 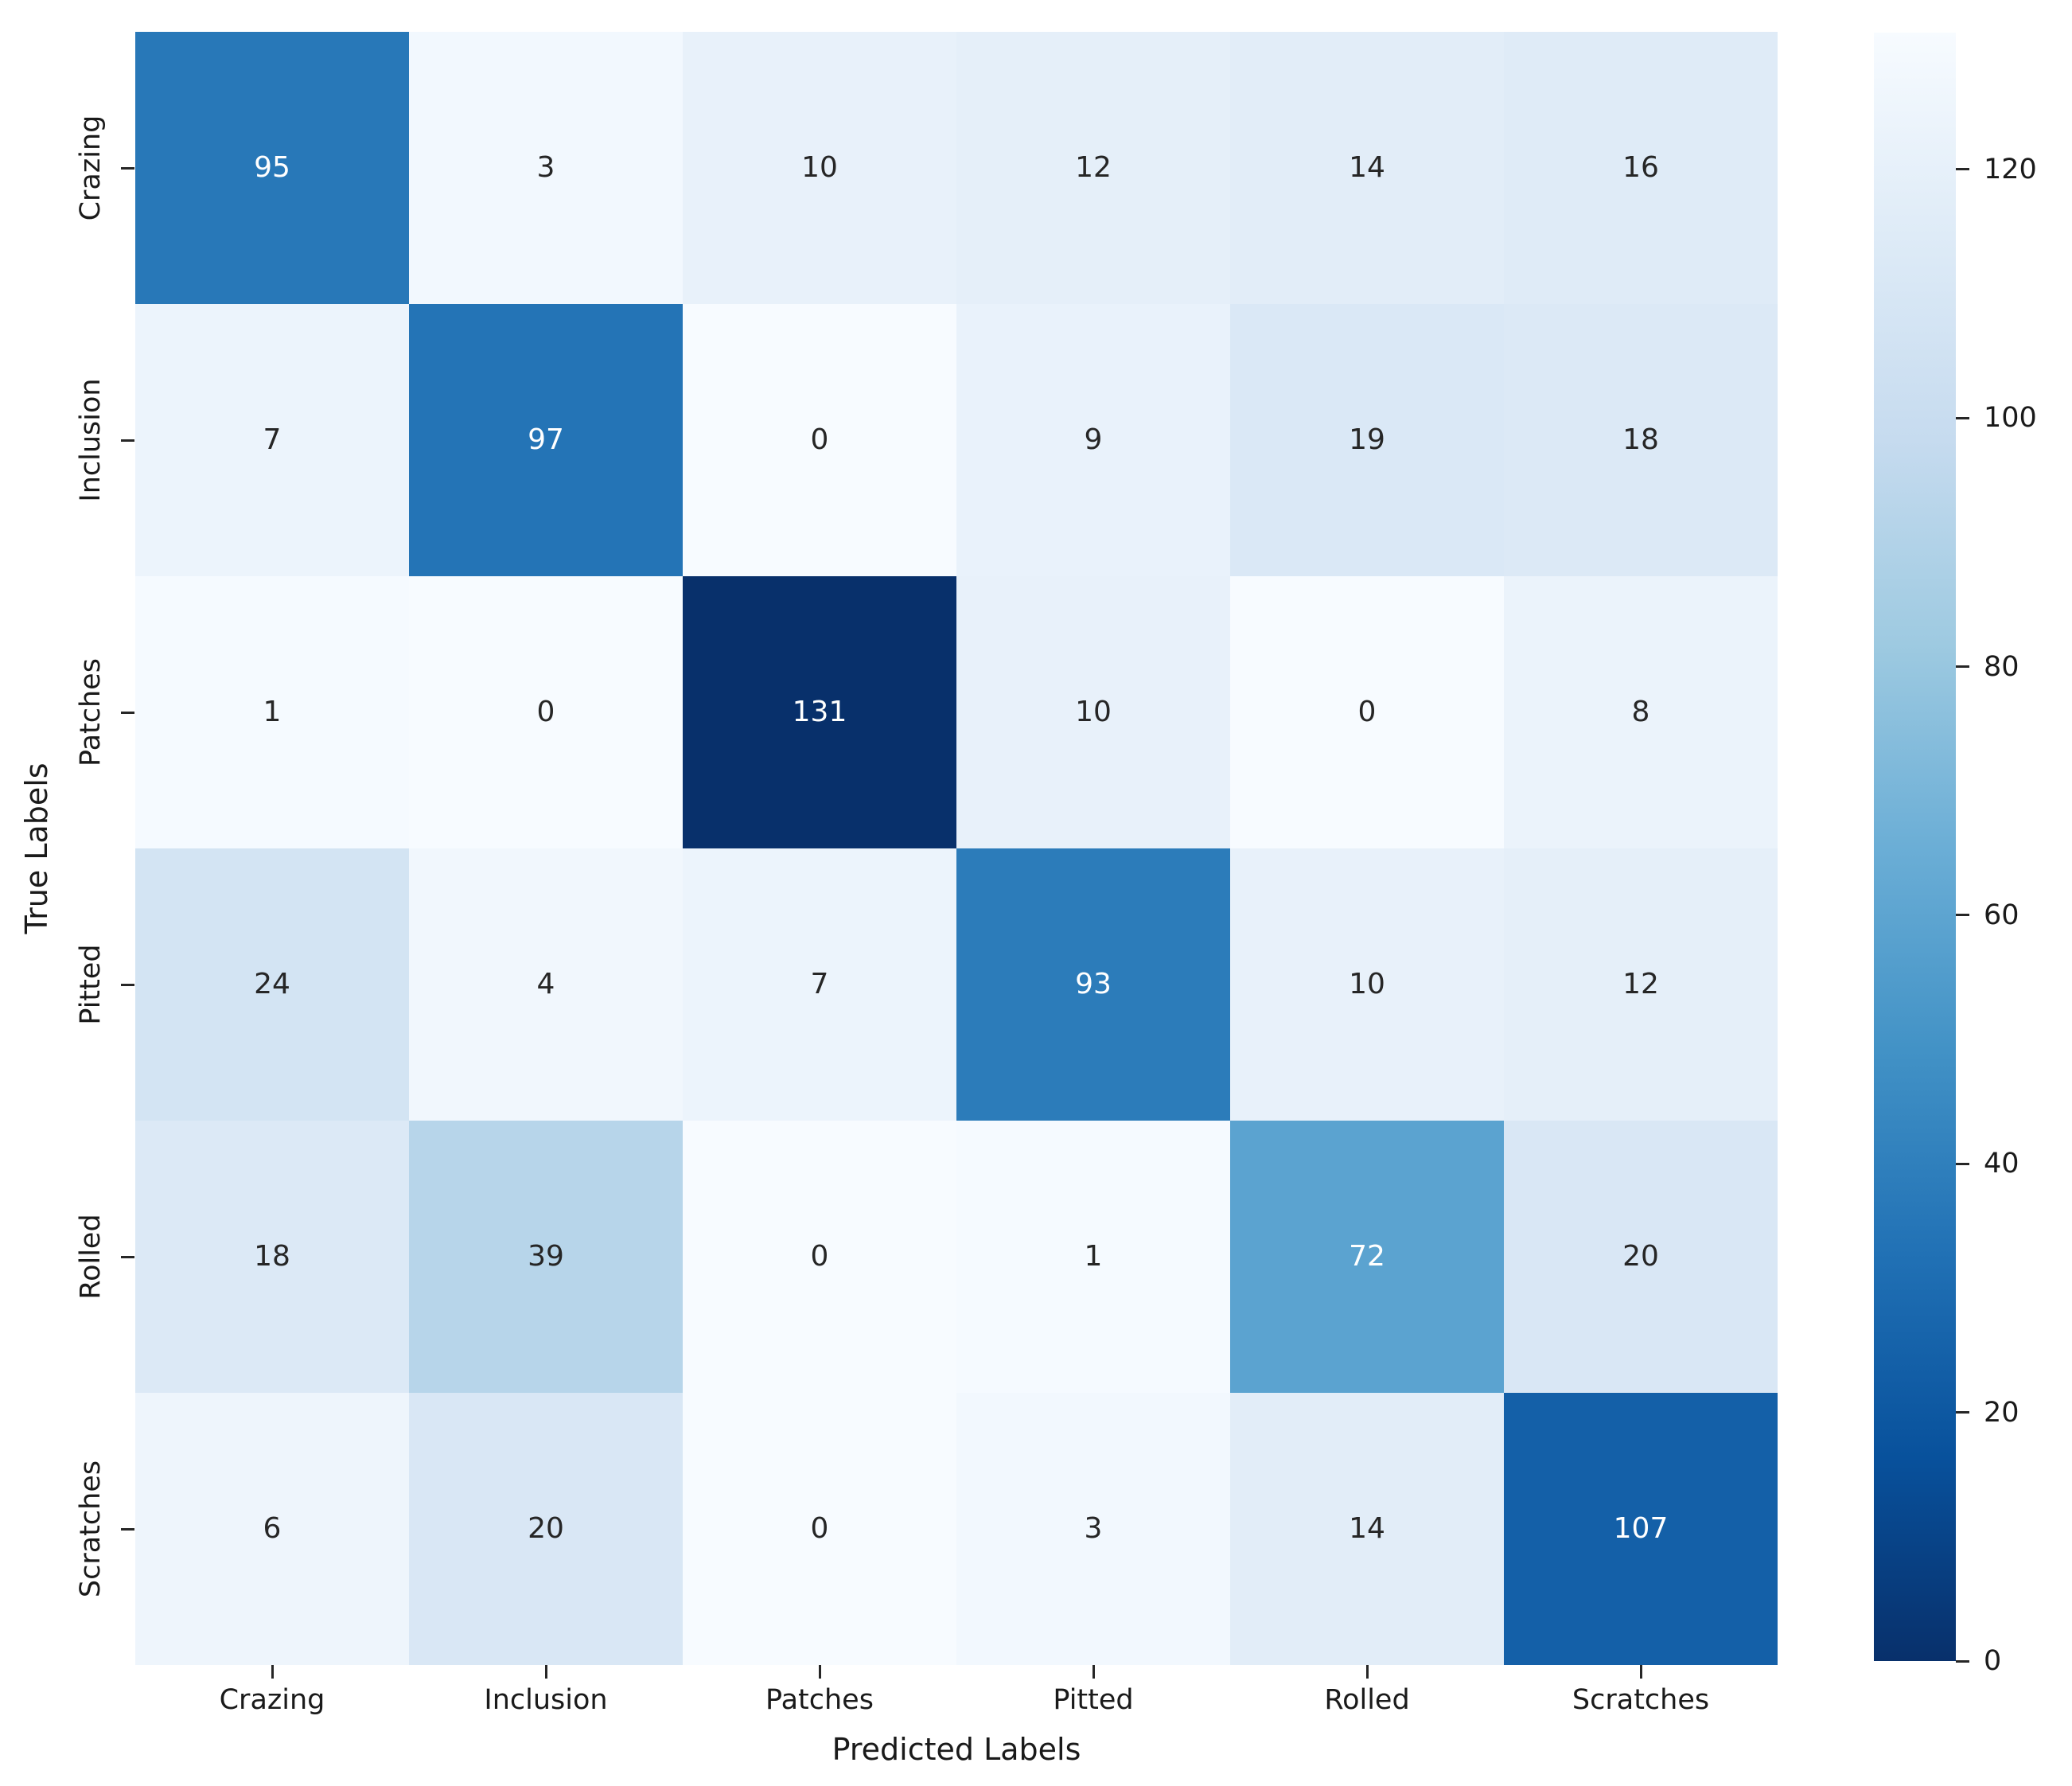 I want to click on colorbar-tick-label: 80, so click(x=2001, y=667).